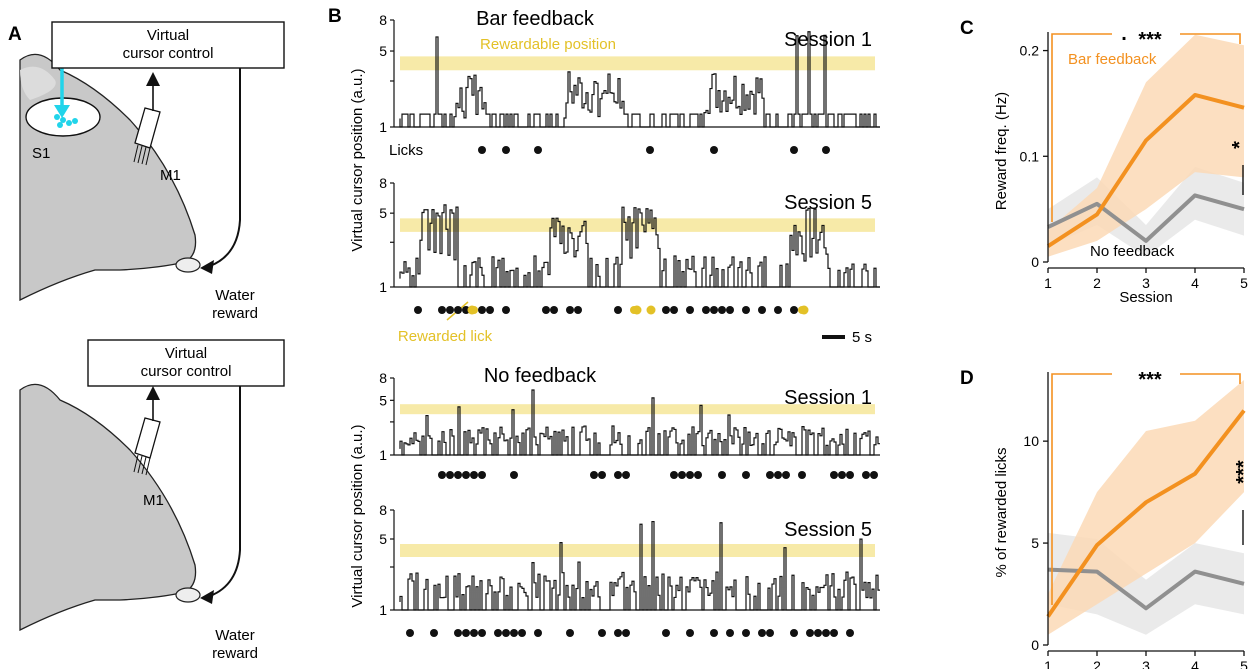 The width and height of the screenshot is (1253, 669). What do you see at coordinates (234, 635) in the screenshot?
I see `water-label-bottom: Water` at bounding box center [234, 635].